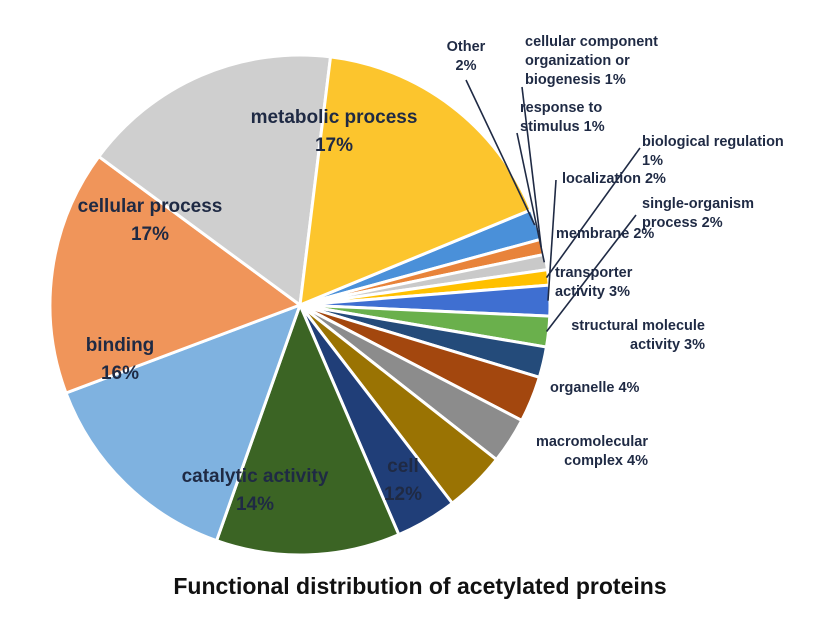 The image size is (840, 644). I want to click on pie-slice-metabolic-process, so click(415, 181).